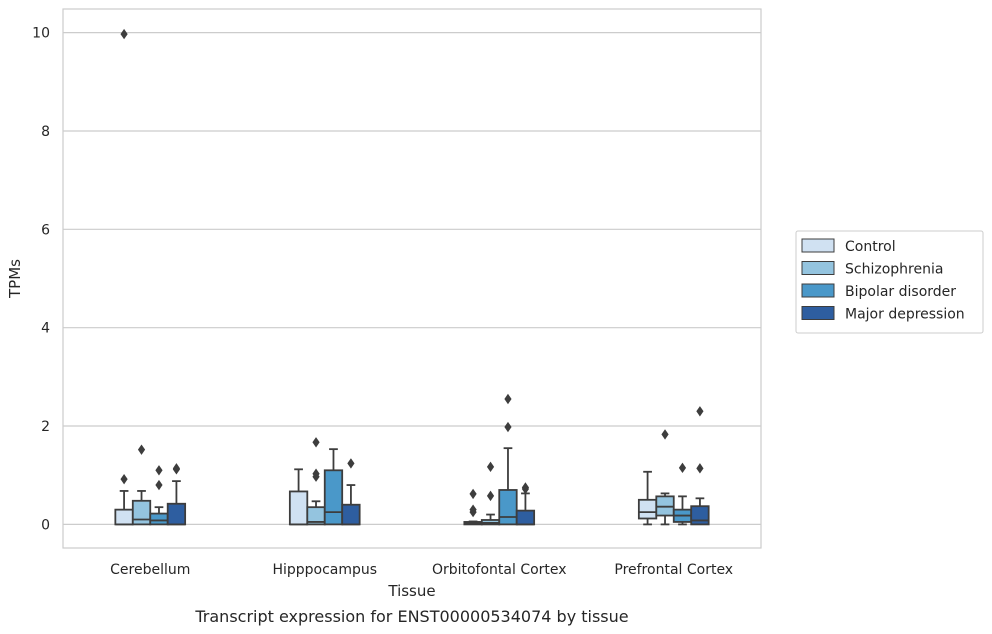 The image size is (992, 634). What do you see at coordinates (499, 570) in the screenshot?
I see `x-tick-label: Orbitofontal Cortex` at bounding box center [499, 570].